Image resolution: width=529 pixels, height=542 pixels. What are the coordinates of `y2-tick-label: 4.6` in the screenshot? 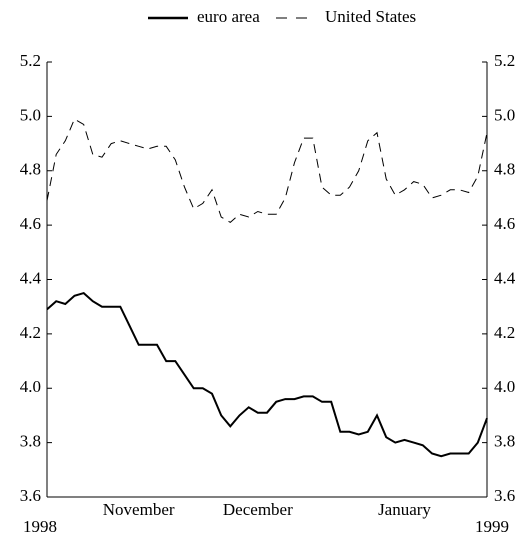 It's located at (504, 223).